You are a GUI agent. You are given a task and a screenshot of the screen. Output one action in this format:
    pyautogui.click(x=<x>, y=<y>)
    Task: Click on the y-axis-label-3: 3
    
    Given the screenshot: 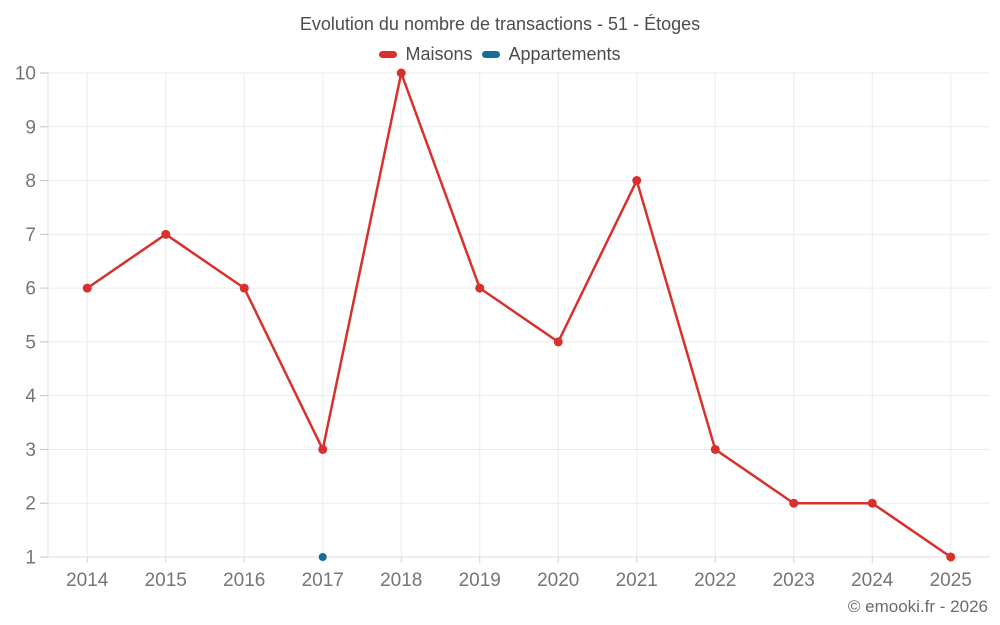 What is the action you would take?
    pyautogui.click(x=30, y=450)
    